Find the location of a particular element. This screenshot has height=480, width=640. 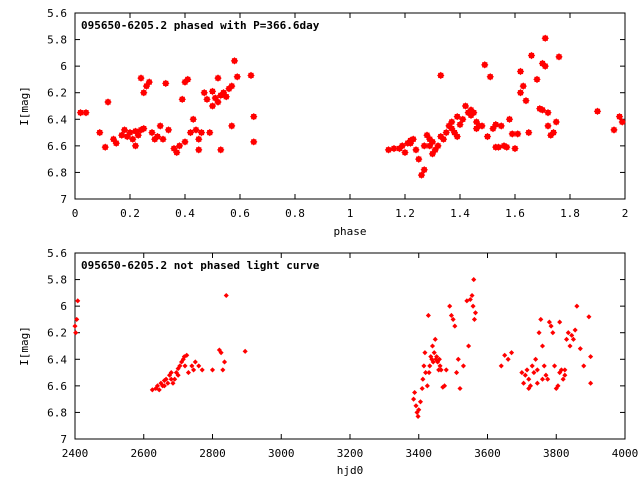

x-tick-label: 0 is located at coordinates (75, 213).